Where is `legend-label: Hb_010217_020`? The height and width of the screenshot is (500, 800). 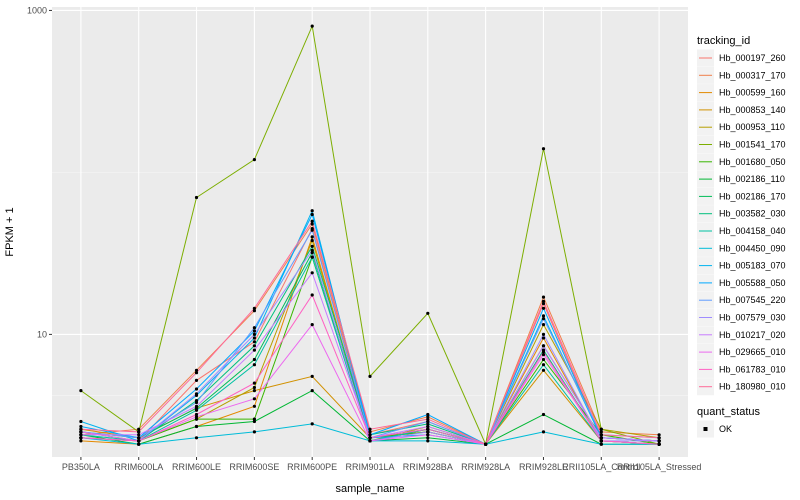 legend-label: Hb_010217_020 is located at coordinates (752, 335).